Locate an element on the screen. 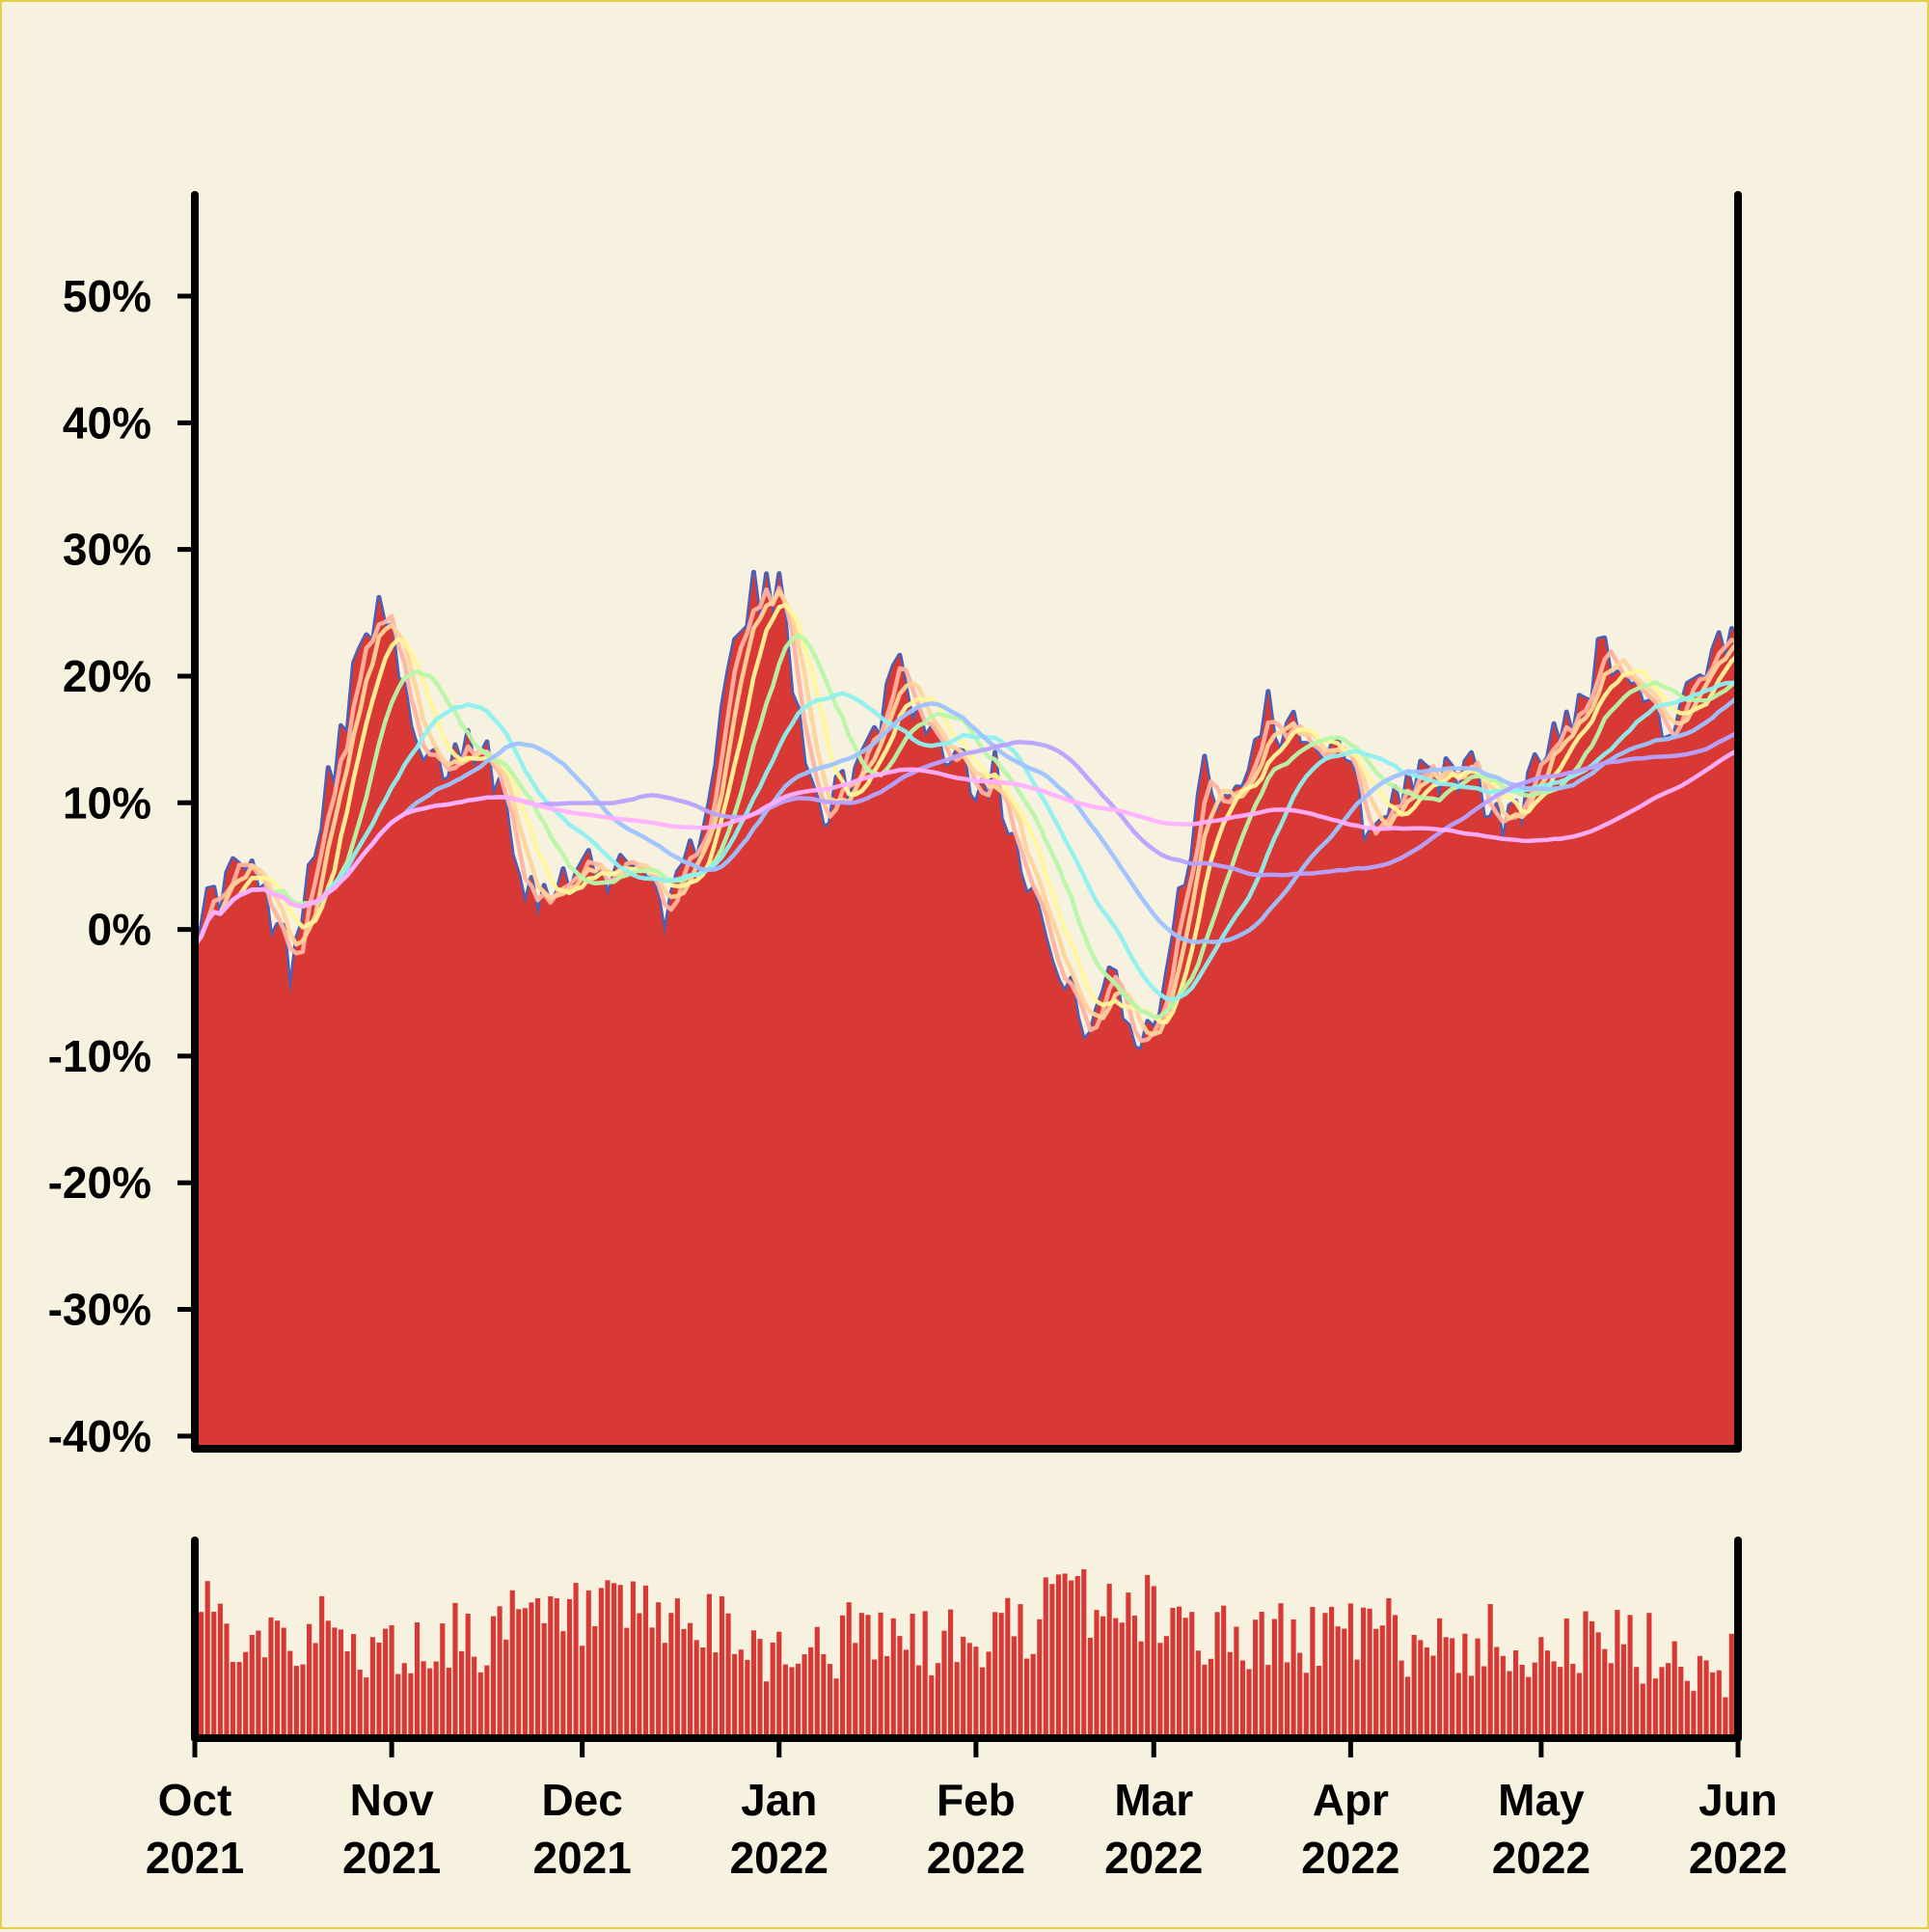 This screenshot has width=1929, height=1932. y-tick-label: -40% is located at coordinates (100, 1436).